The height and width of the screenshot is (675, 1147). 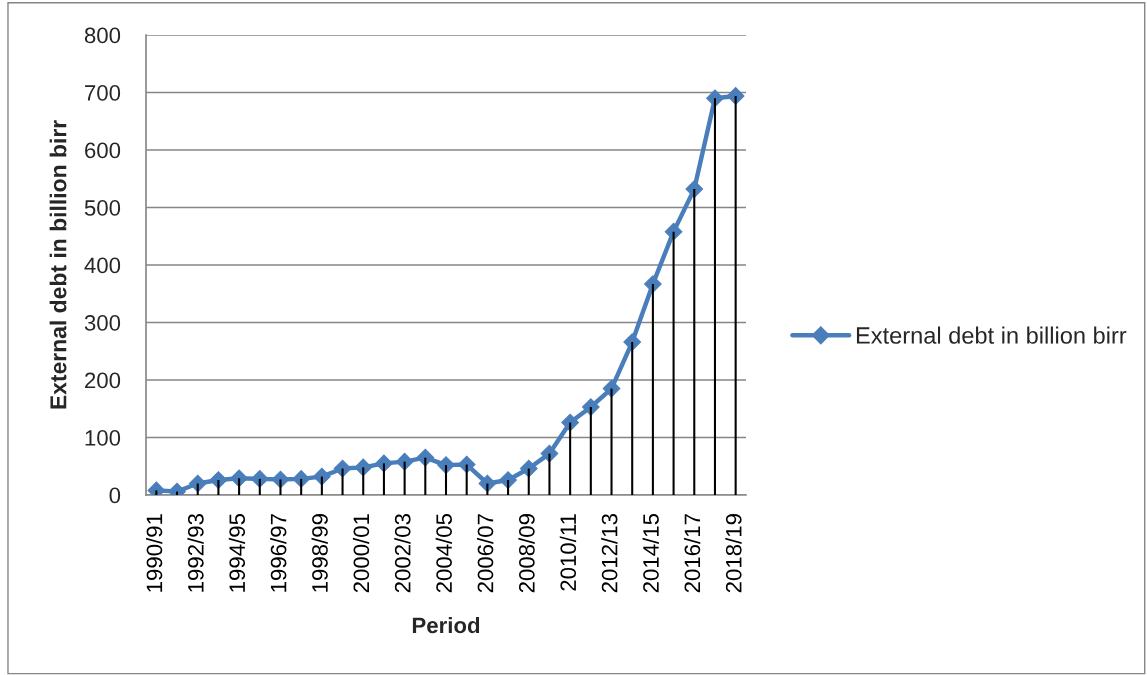 I want to click on x-tick-label: 1996/97, so click(x=278, y=553).